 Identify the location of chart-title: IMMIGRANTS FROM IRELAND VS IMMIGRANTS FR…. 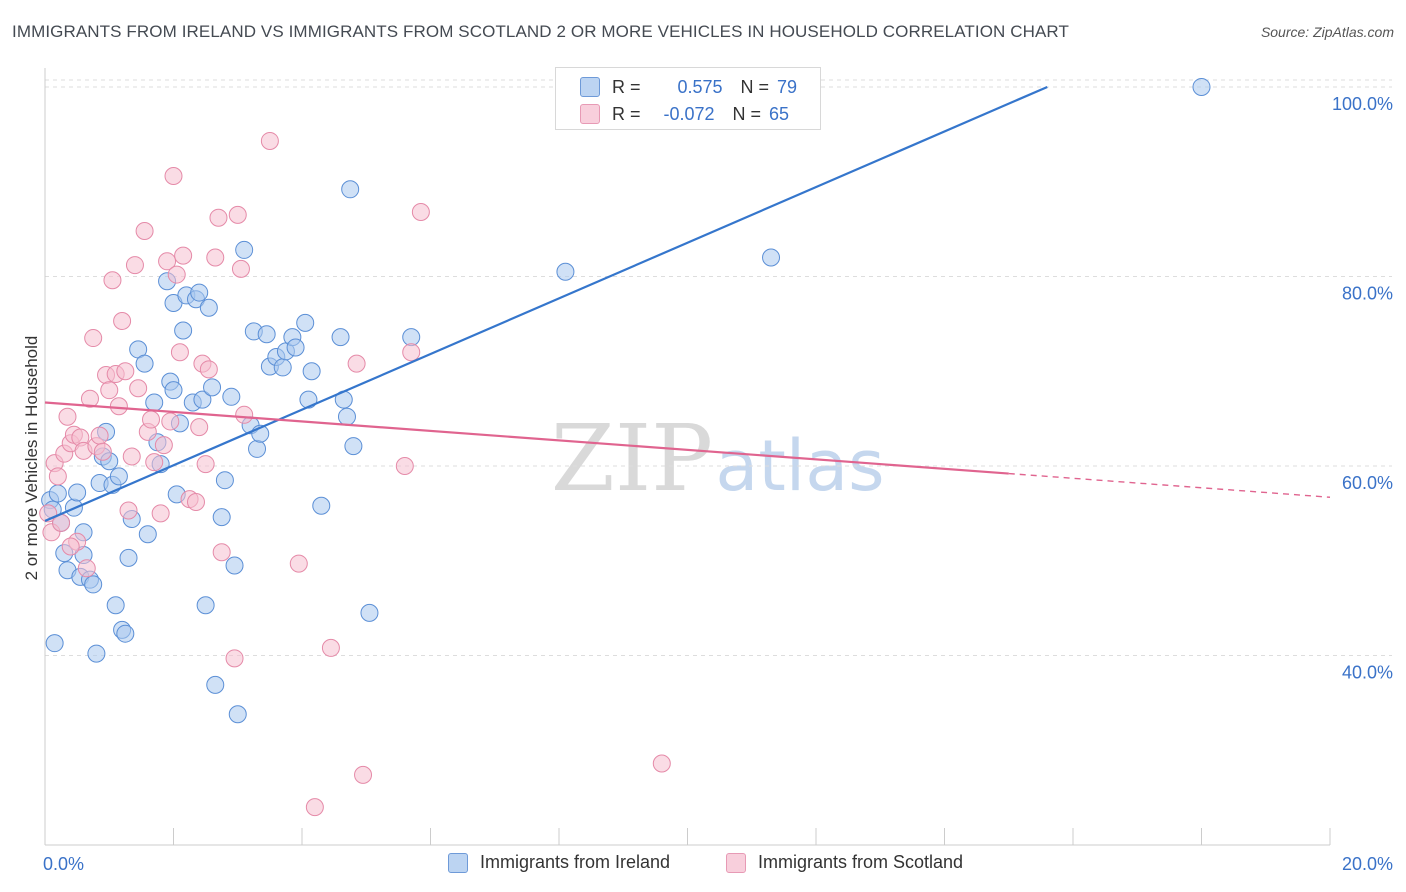
(540, 31).